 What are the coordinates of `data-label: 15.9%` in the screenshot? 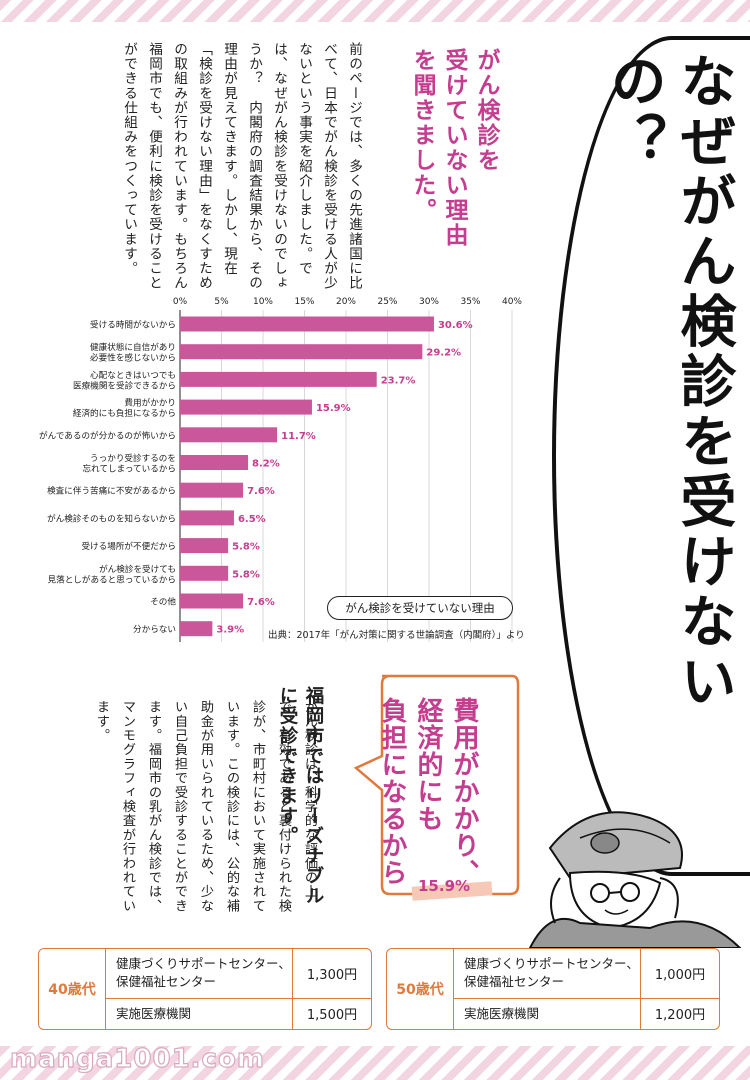 It's located at (333, 408).